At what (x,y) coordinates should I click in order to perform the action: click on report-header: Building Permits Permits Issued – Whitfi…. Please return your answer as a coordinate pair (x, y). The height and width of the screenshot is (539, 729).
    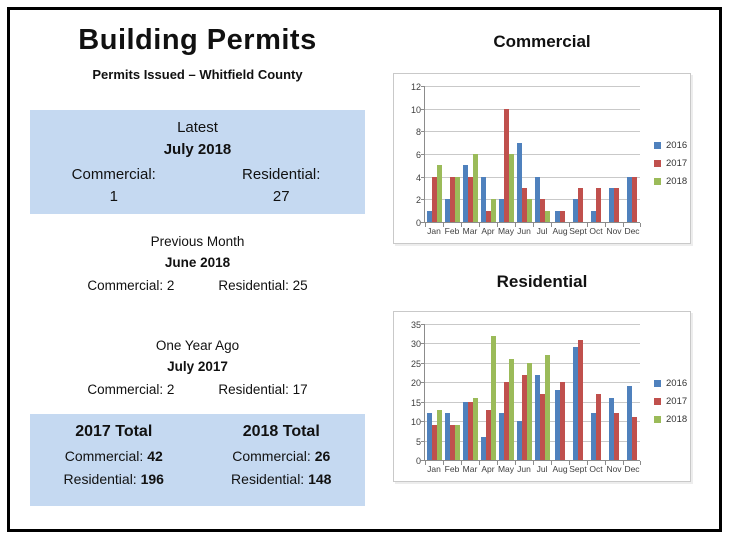
    Looking at the image, I should click on (197, 53).